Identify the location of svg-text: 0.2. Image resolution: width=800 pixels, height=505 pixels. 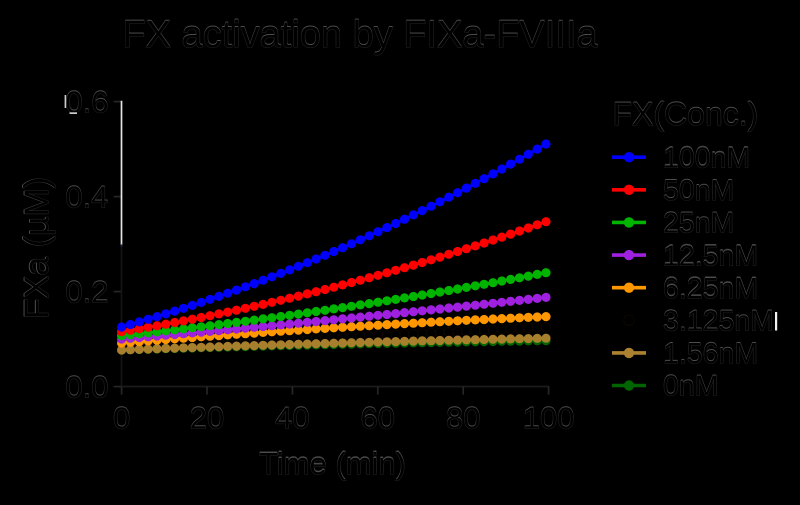
(86, 291).